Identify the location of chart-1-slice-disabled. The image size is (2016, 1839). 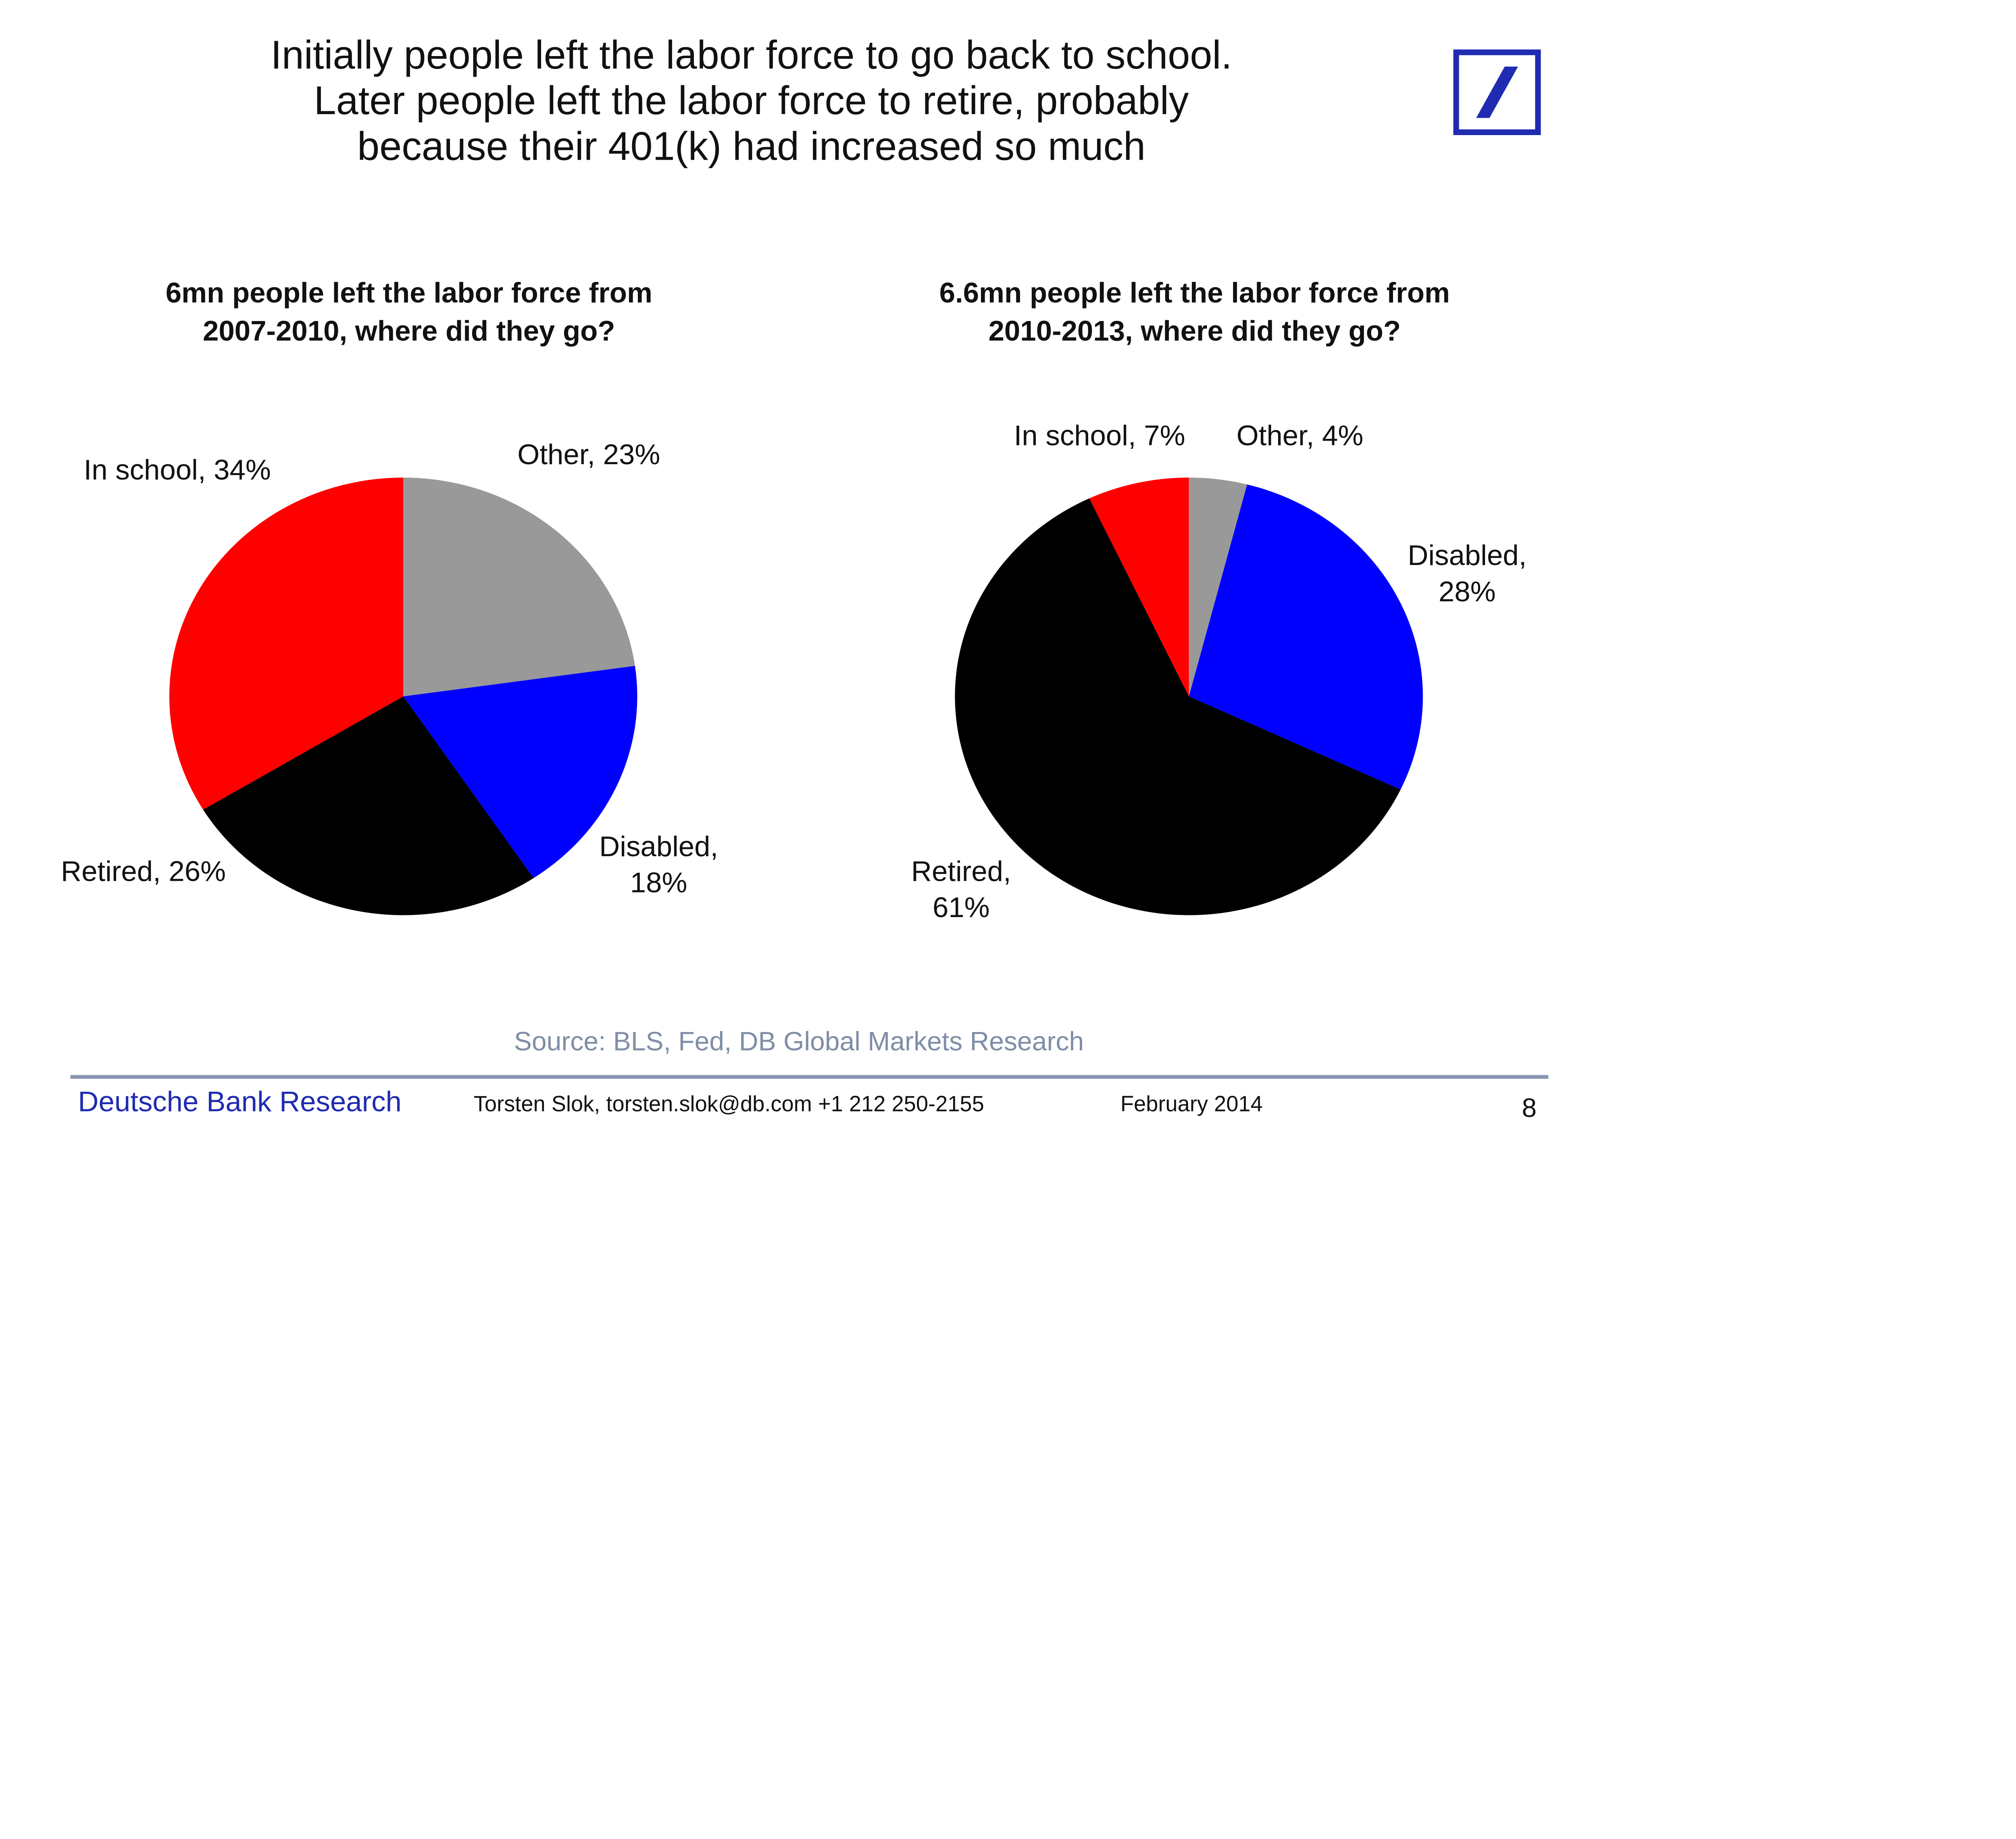
(520, 772).